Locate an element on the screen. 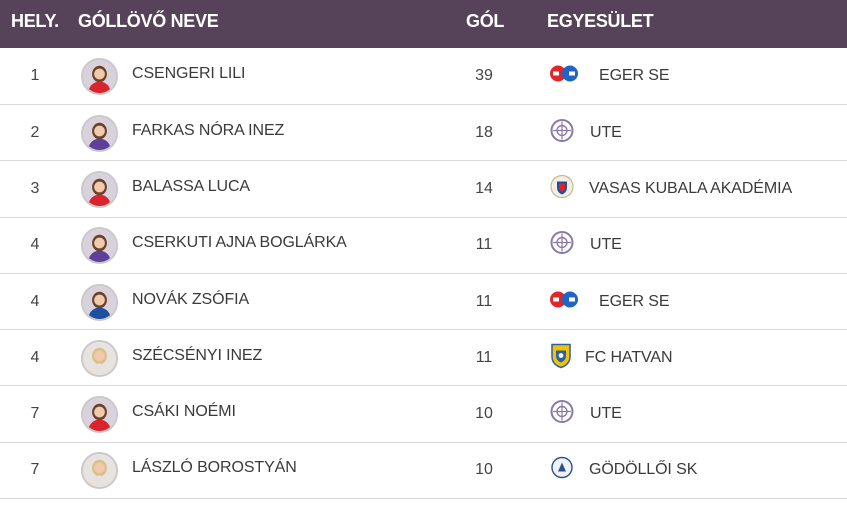  table-row: 4 NOVÁK ZSÓFIA 11 EGER SE is located at coordinates (423, 302).